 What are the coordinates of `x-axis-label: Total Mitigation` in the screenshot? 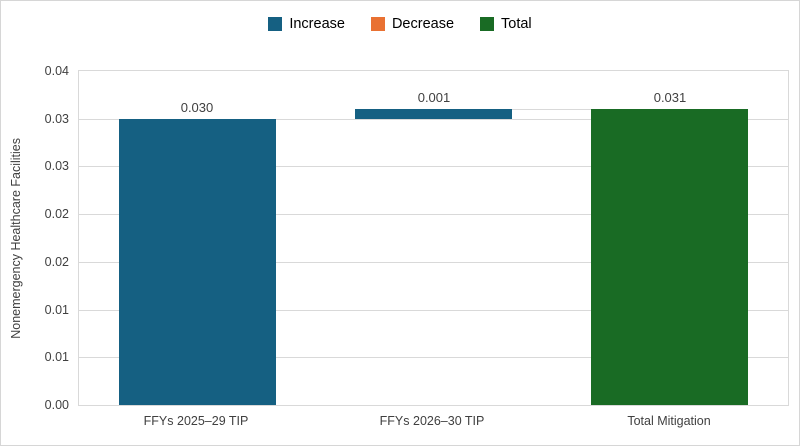 It's located at (669, 421).